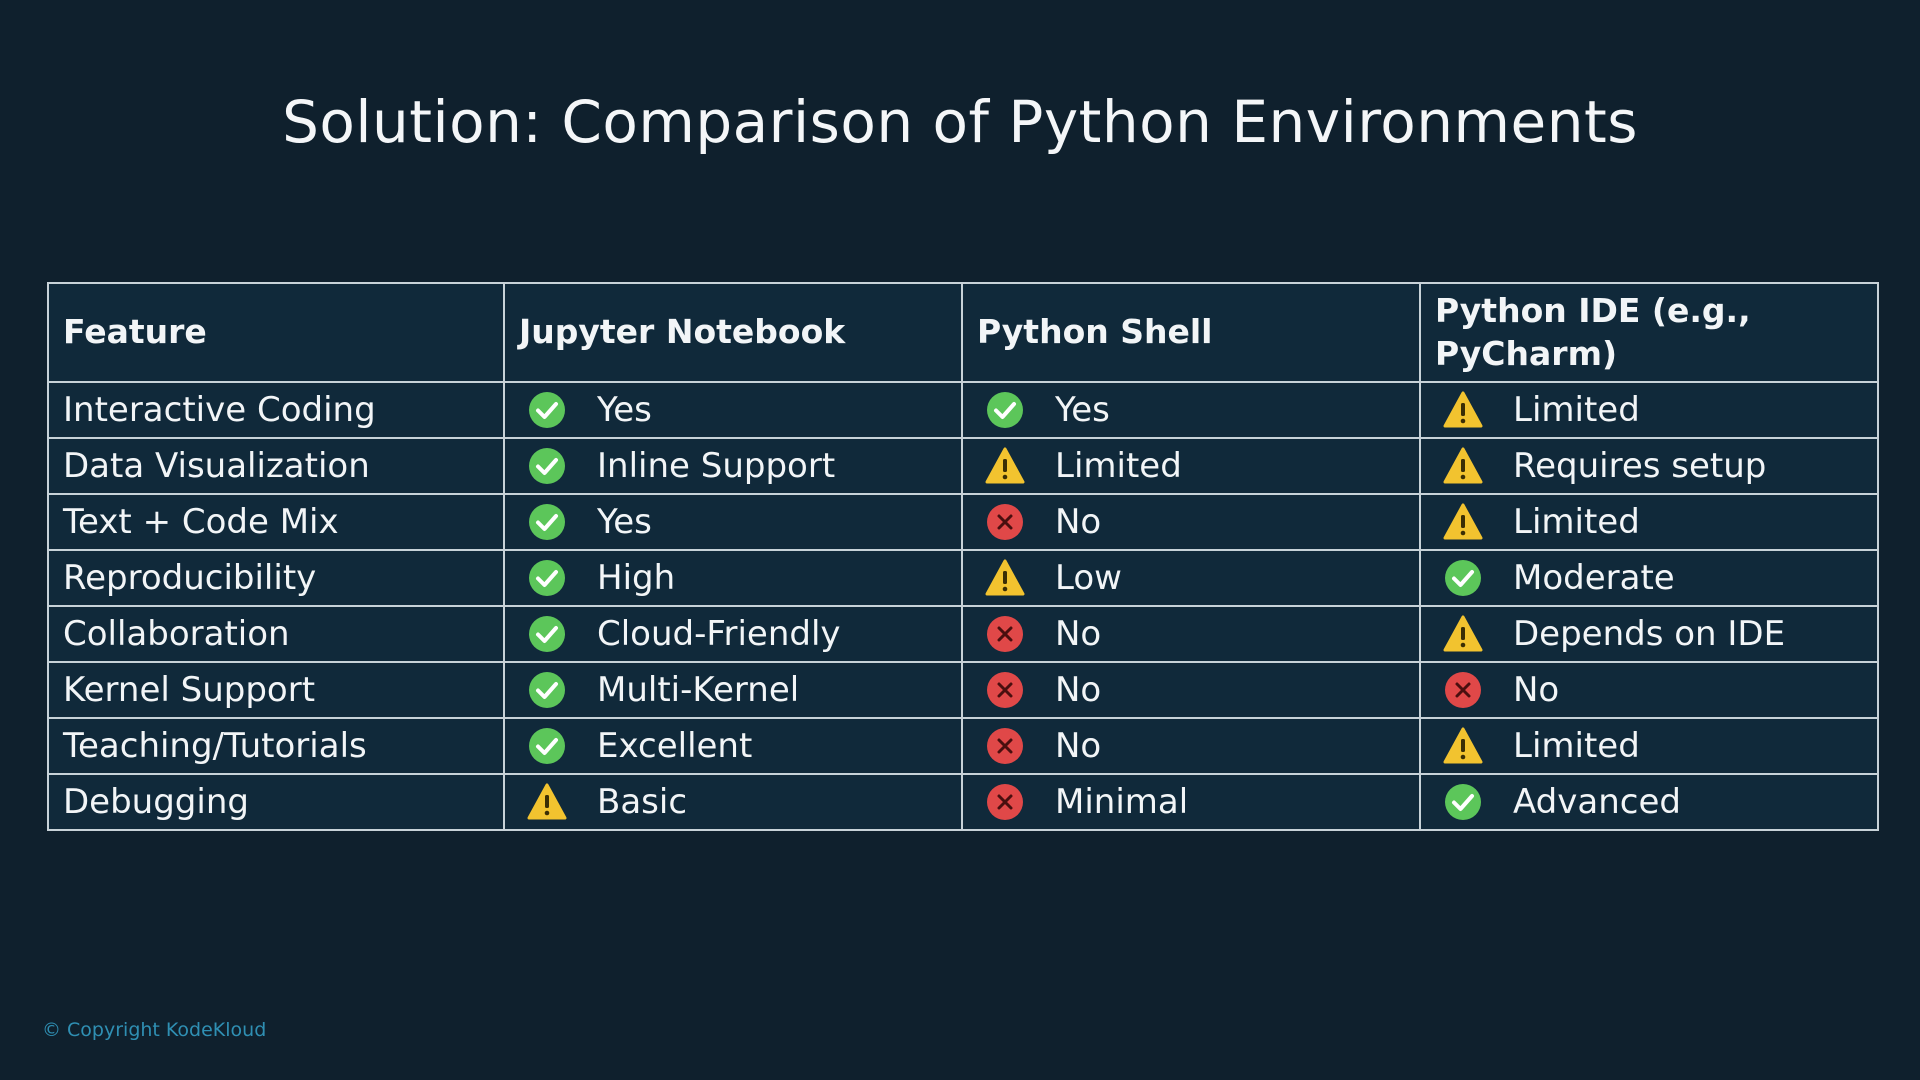 The width and height of the screenshot is (1920, 1080). Describe the element at coordinates (219, 410) in the screenshot. I see `feature-name: Interactive Coding` at that location.